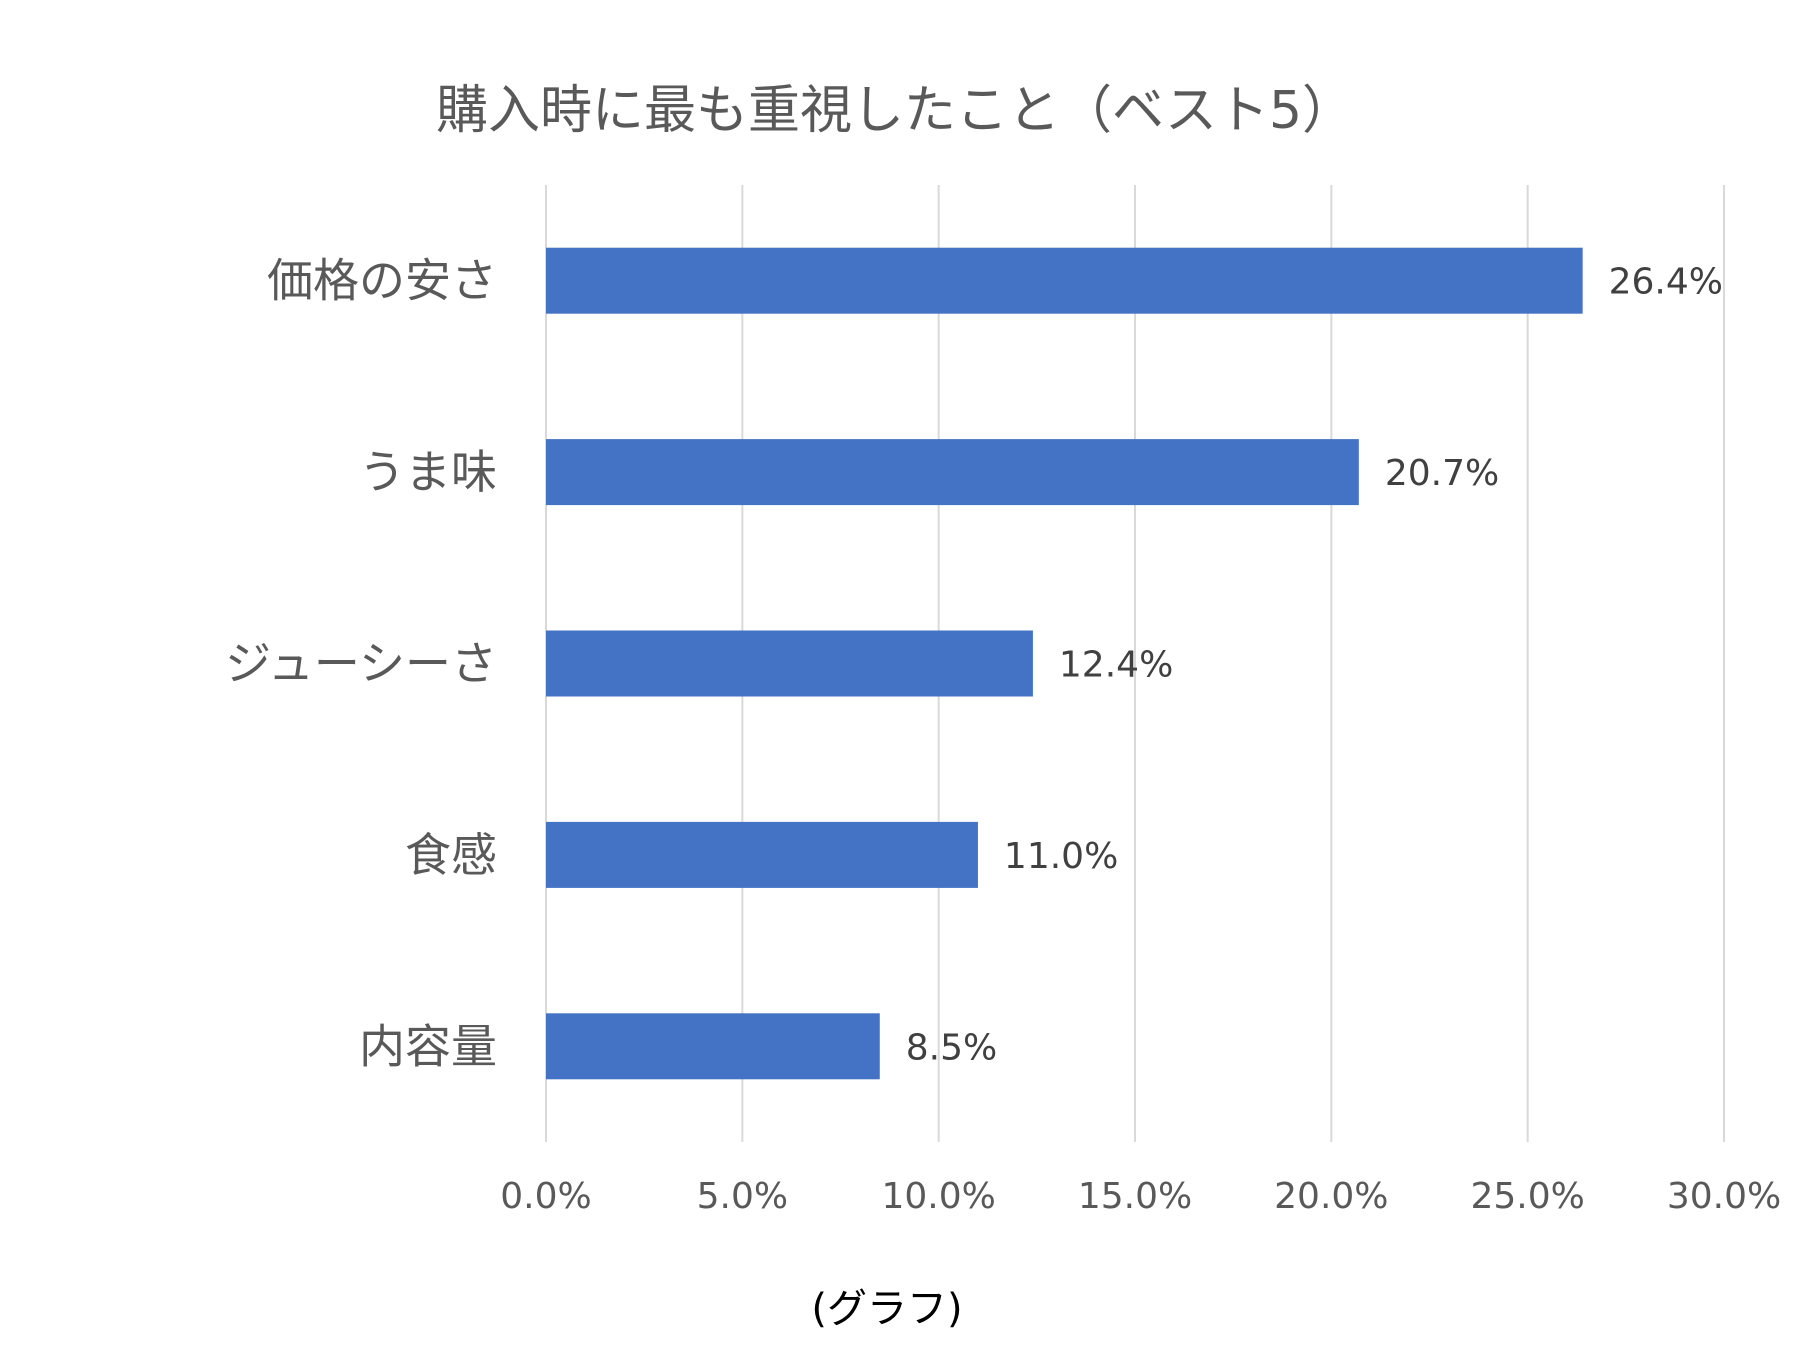 The width and height of the screenshot is (1802, 1350). Describe the element at coordinates (1331, 1196) in the screenshot. I see `x-tick-label: 20.0%` at that location.